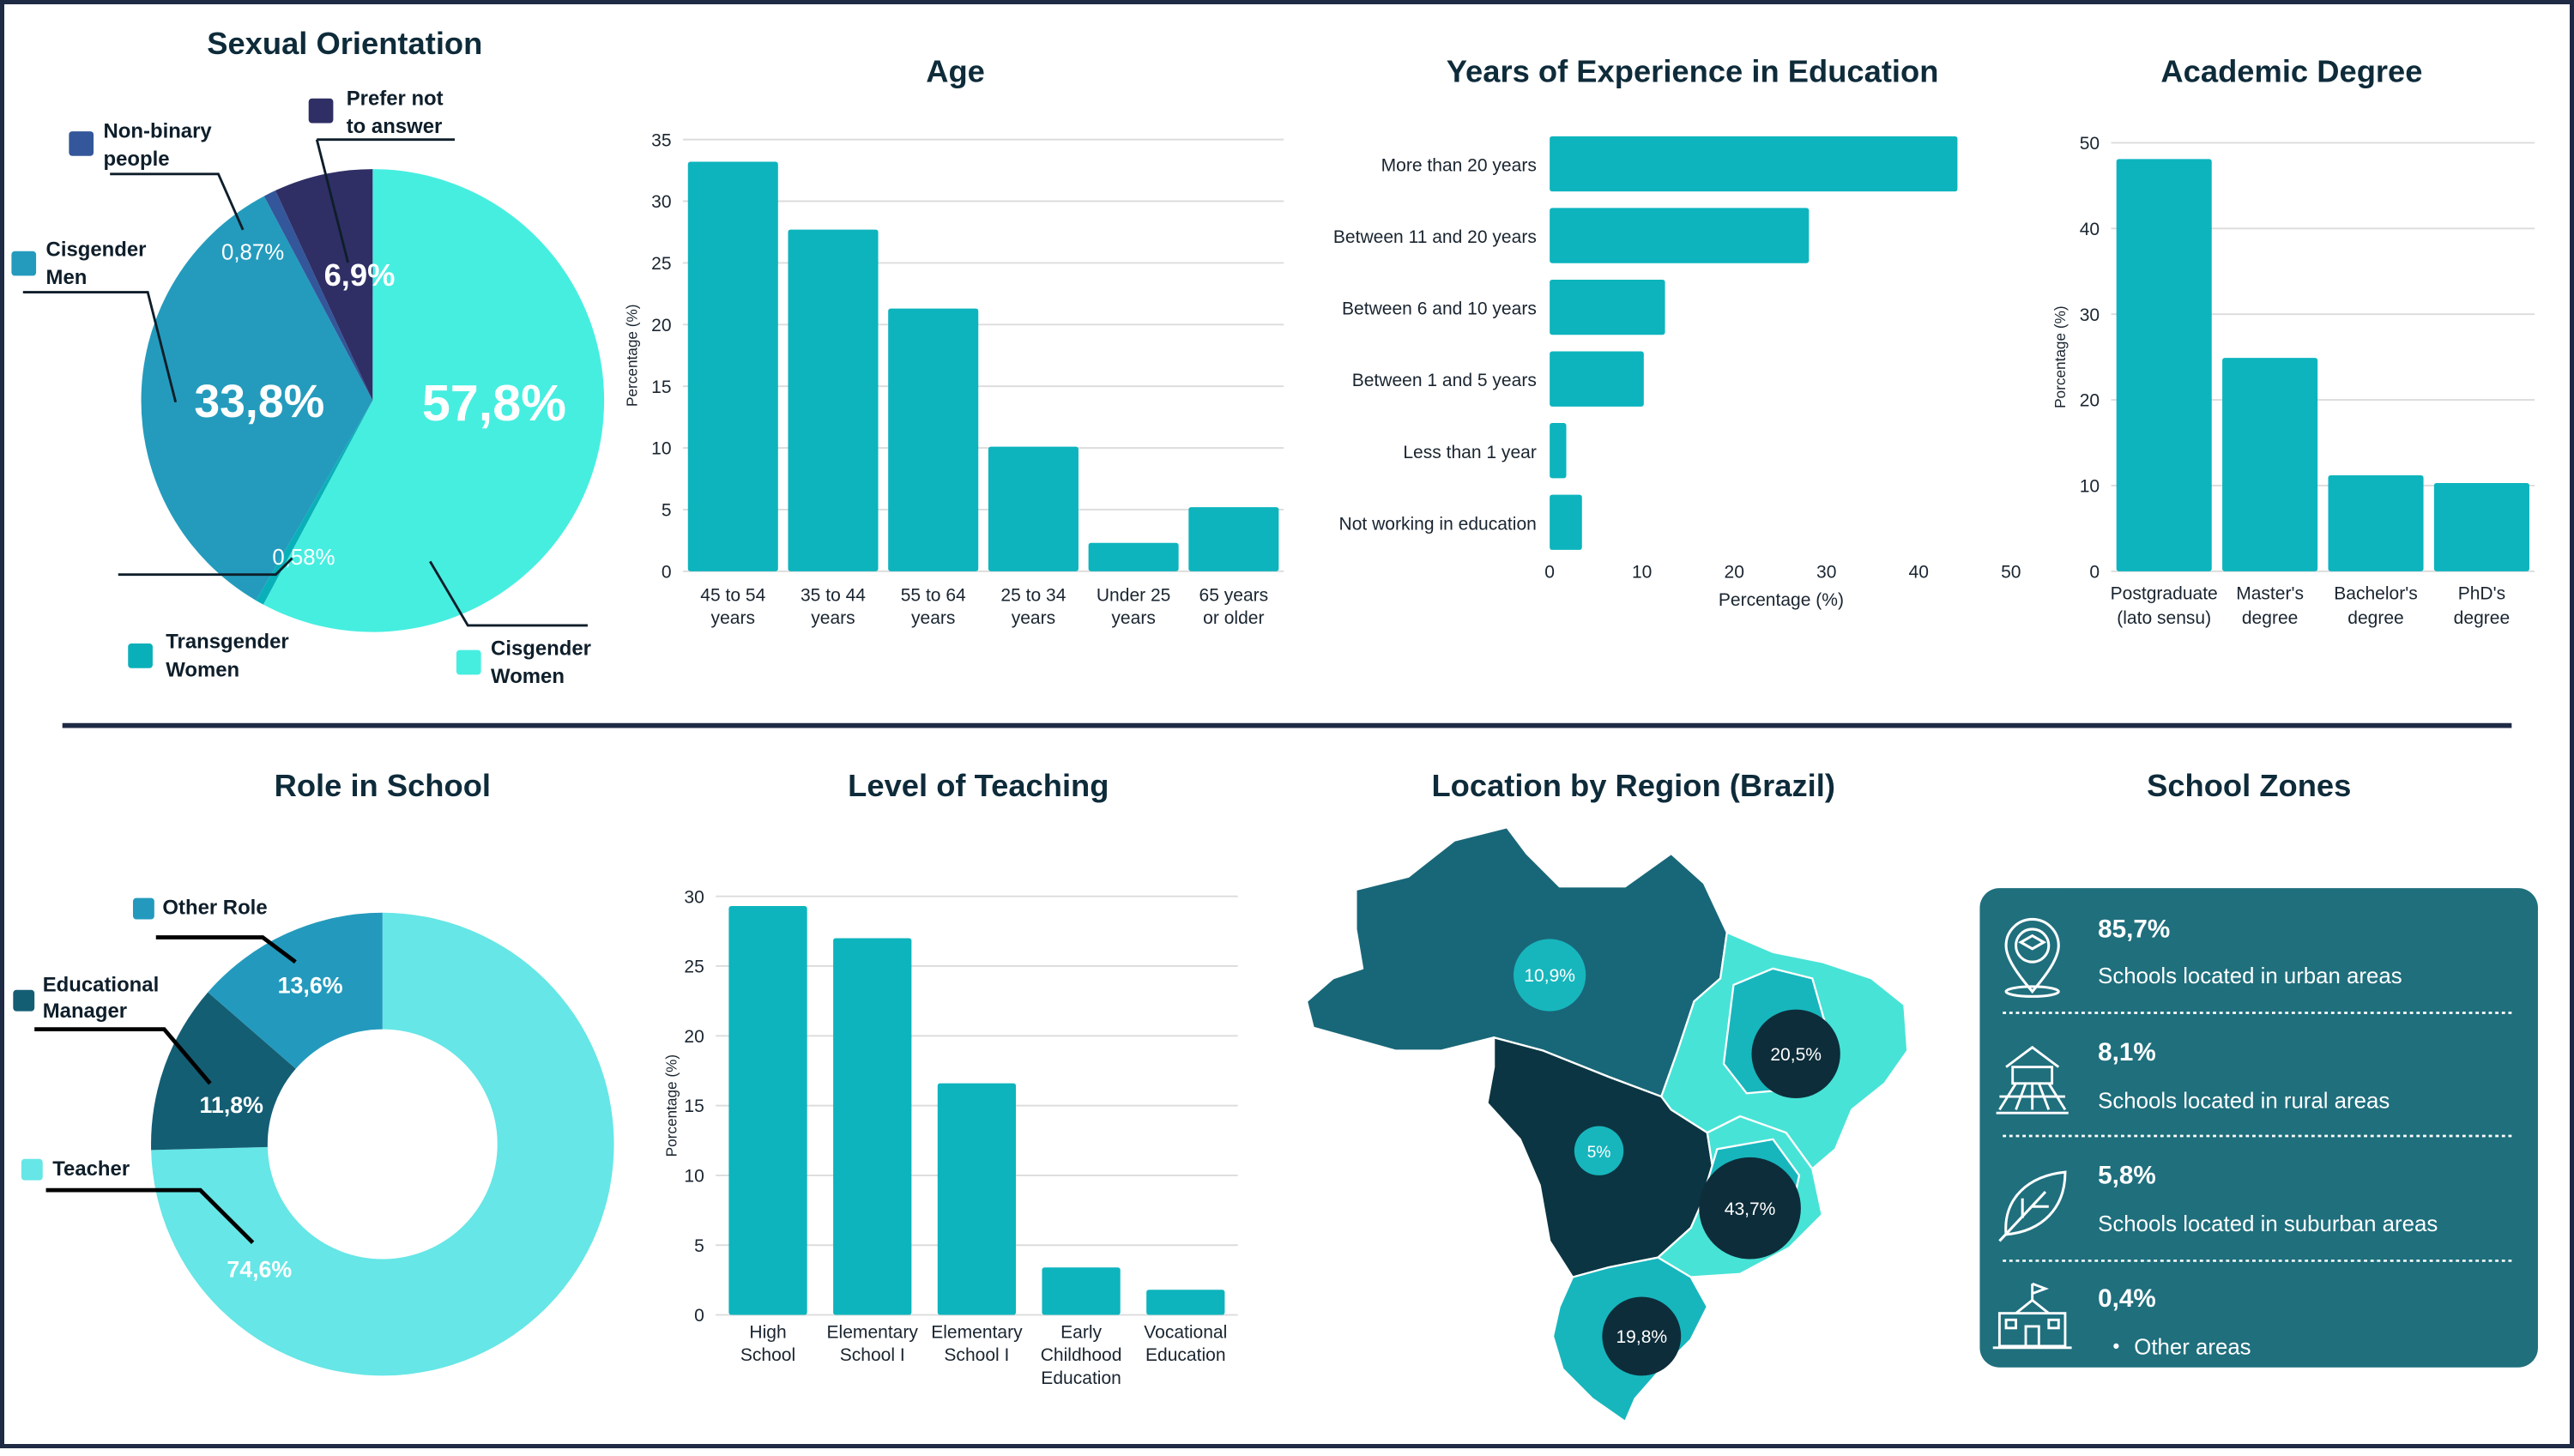 This screenshot has height=1456, width=2574. What do you see at coordinates (833, 400) in the screenshot?
I see `bar-35-to-44-years` at bounding box center [833, 400].